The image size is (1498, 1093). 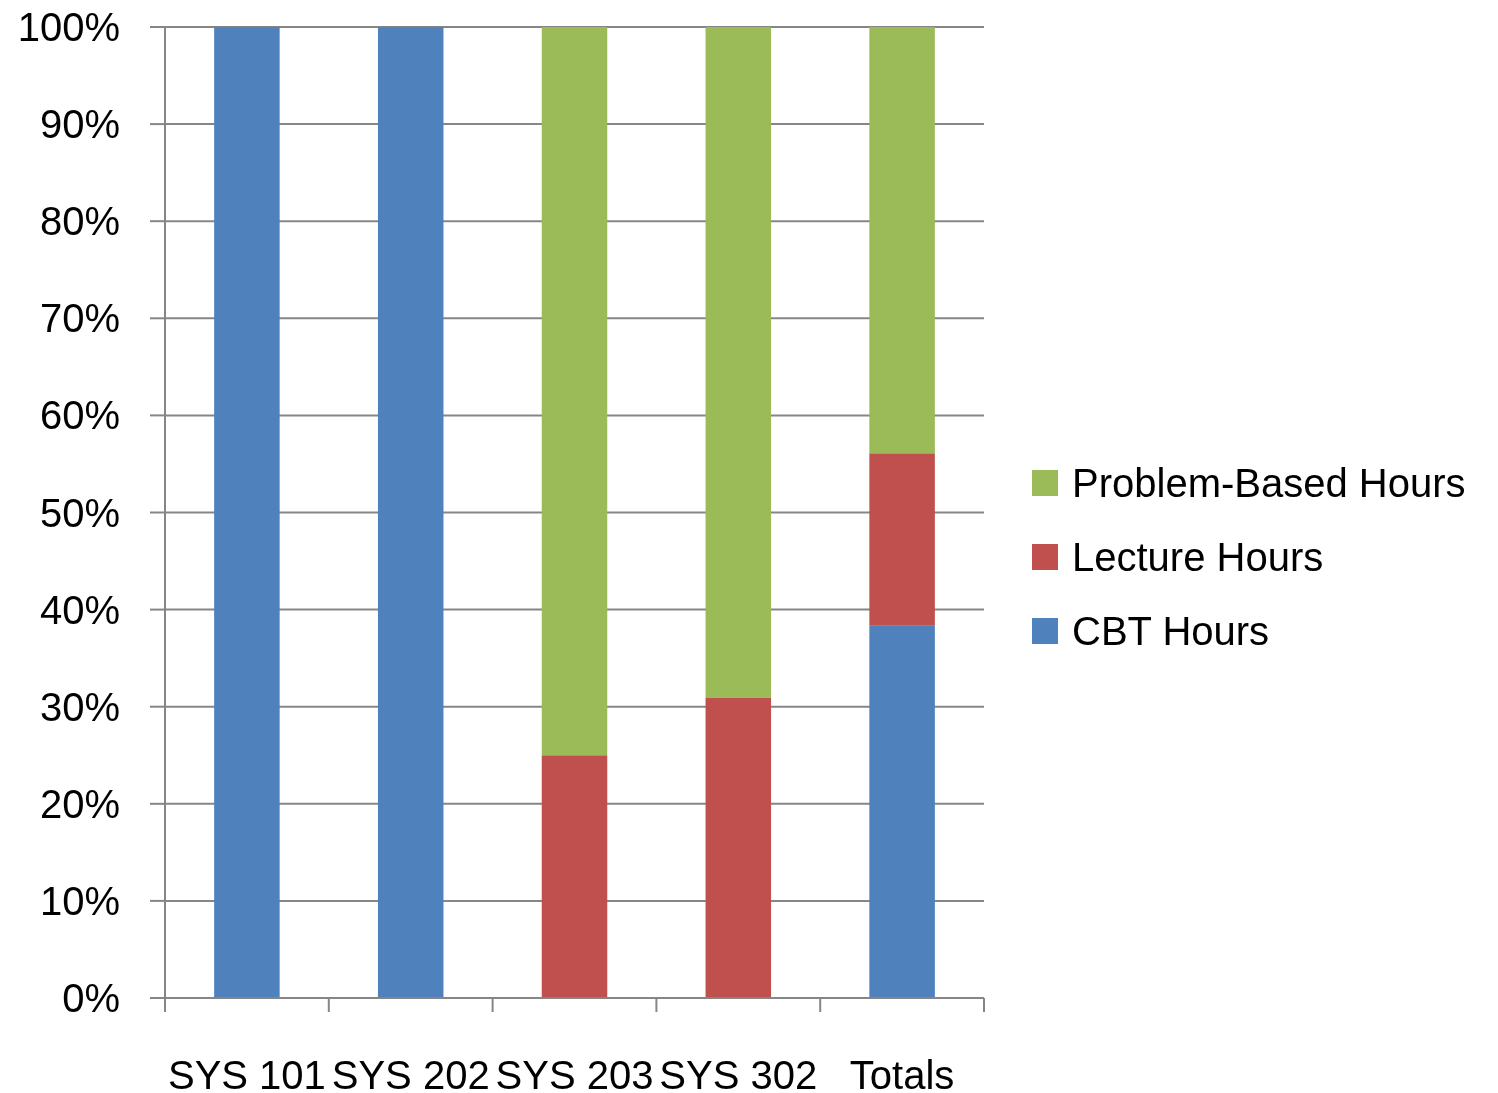 I want to click on x-tick-label: SYS 203, so click(x=574, y=1073).